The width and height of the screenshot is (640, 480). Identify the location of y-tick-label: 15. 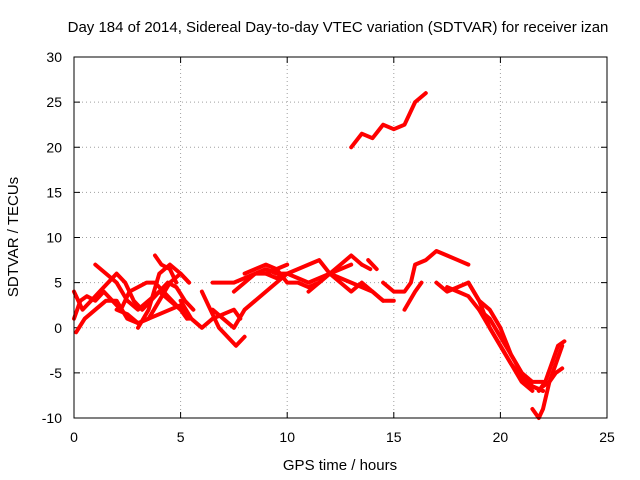
(54, 192).